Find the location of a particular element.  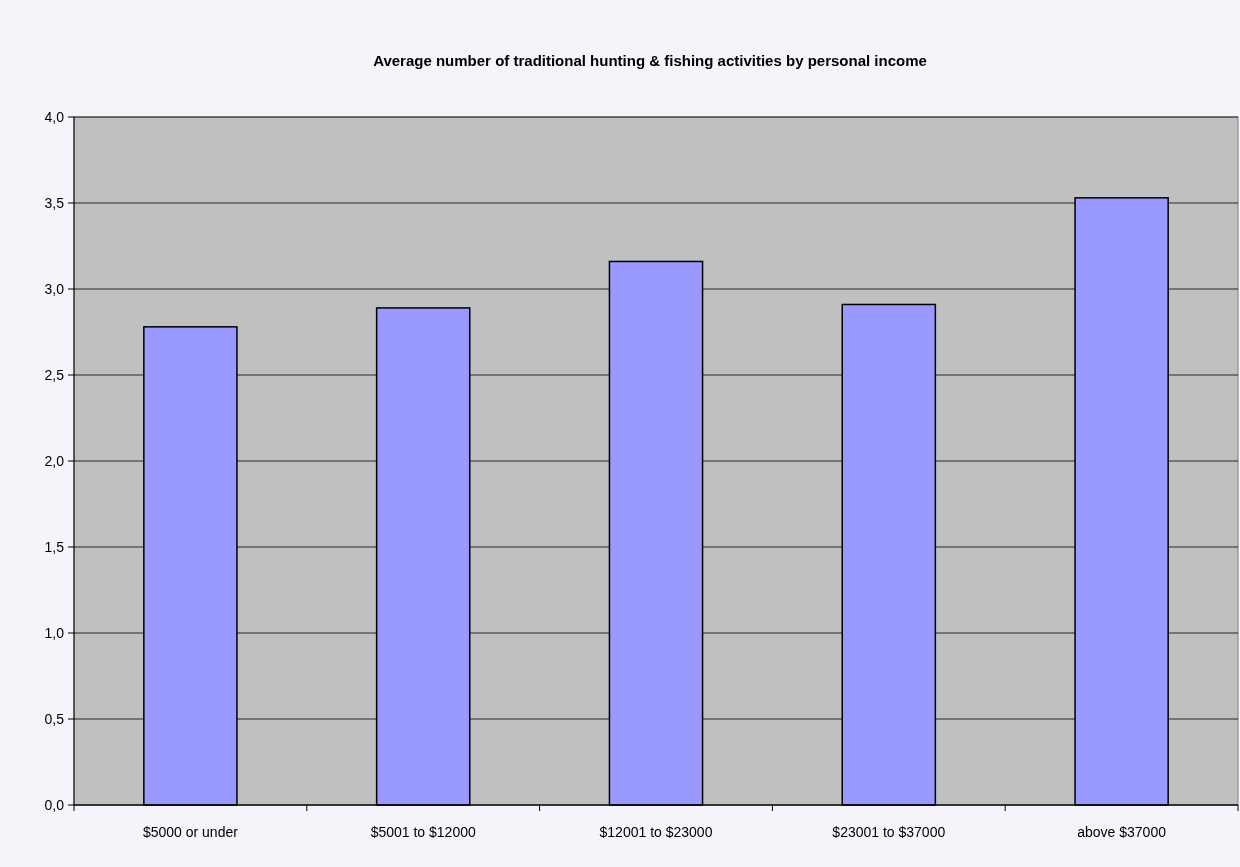

x-tick-label: $5001 to $12000 is located at coordinates (423, 832).